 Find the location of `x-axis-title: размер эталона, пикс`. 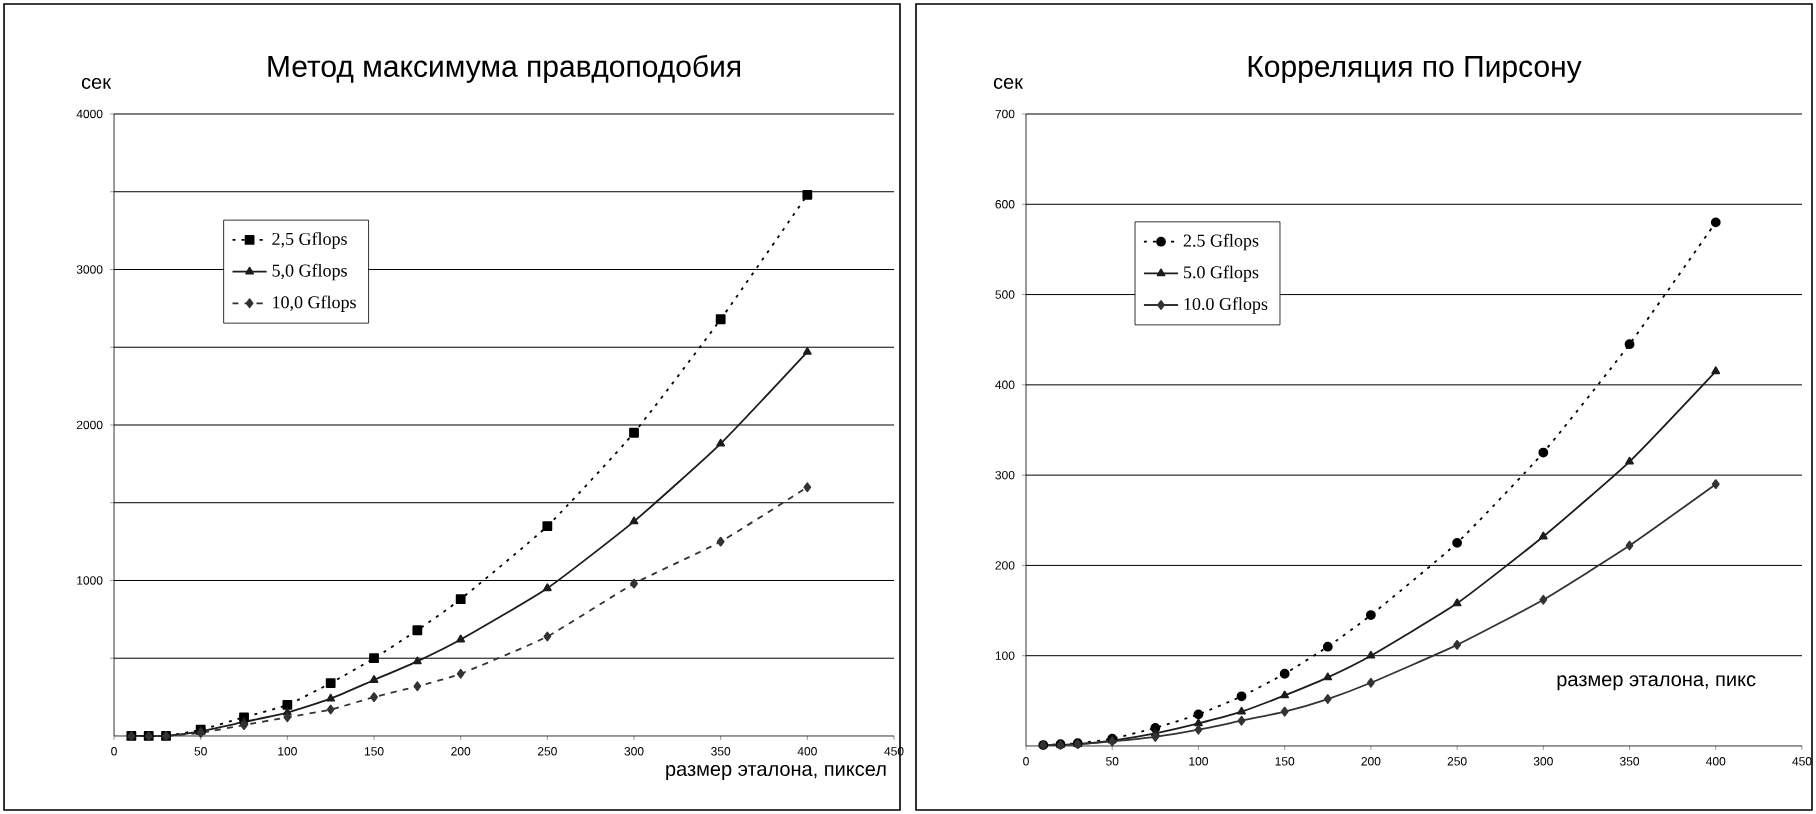

x-axis-title: размер эталона, пикс is located at coordinates (1656, 683).